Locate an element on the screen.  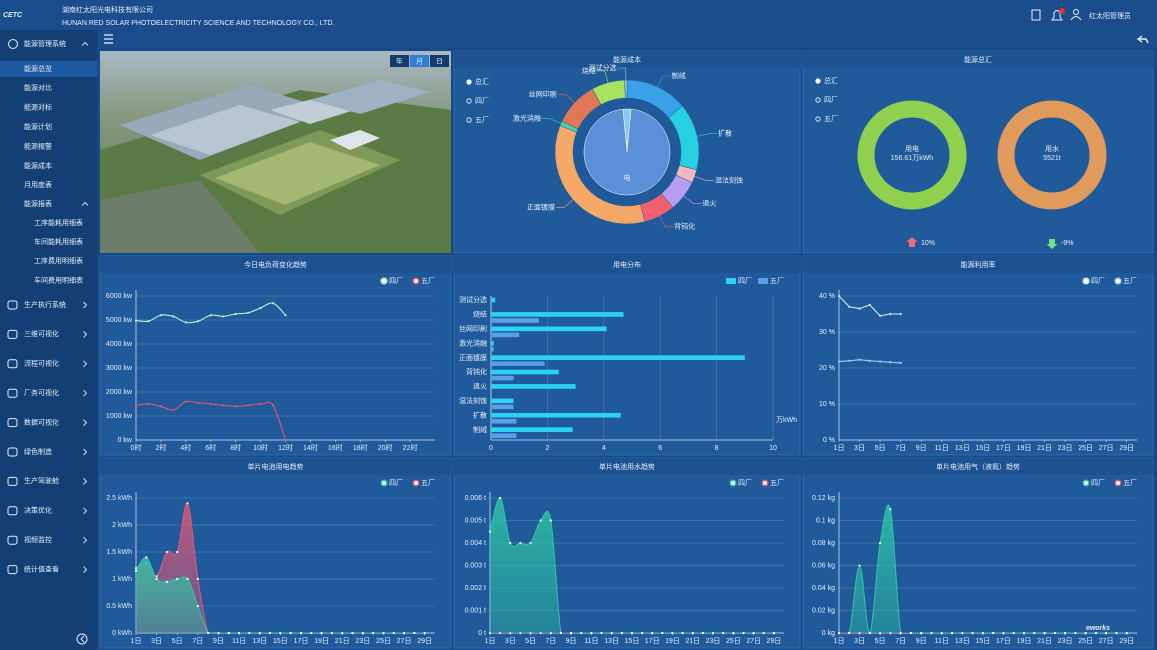
user-name: 红太阳管理员 is located at coordinates (1110, 15).